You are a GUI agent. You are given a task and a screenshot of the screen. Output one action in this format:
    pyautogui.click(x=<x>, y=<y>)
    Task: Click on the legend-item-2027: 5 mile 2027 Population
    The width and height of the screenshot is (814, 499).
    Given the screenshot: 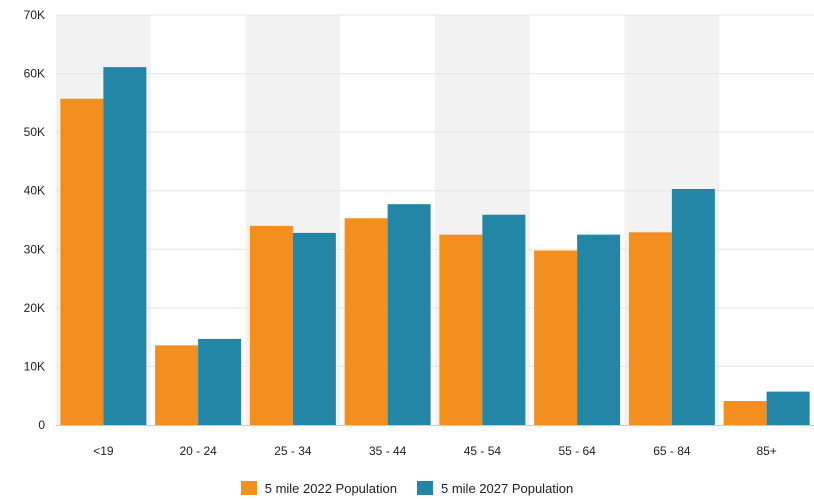 What is the action you would take?
    pyautogui.click(x=495, y=488)
    